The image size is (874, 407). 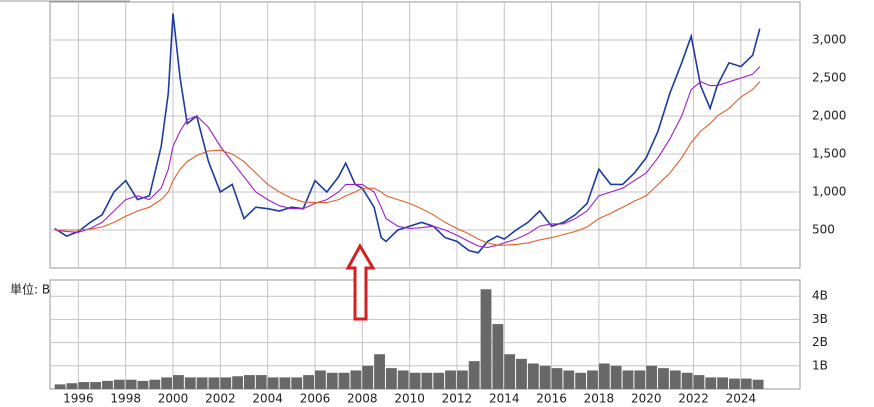 I want to click on x-tick-label: 2014, so click(x=504, y=399).